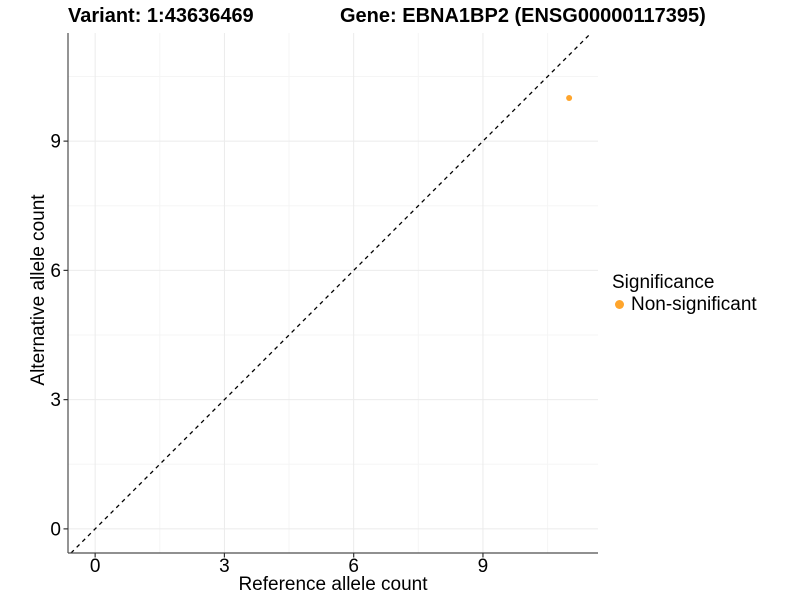 The width and height of the screenshot is (800, 600). What do you see at coordinates (55, 271) in the screenshot?
I see `y-tick-label: 6` at bounding box center [55, 271].